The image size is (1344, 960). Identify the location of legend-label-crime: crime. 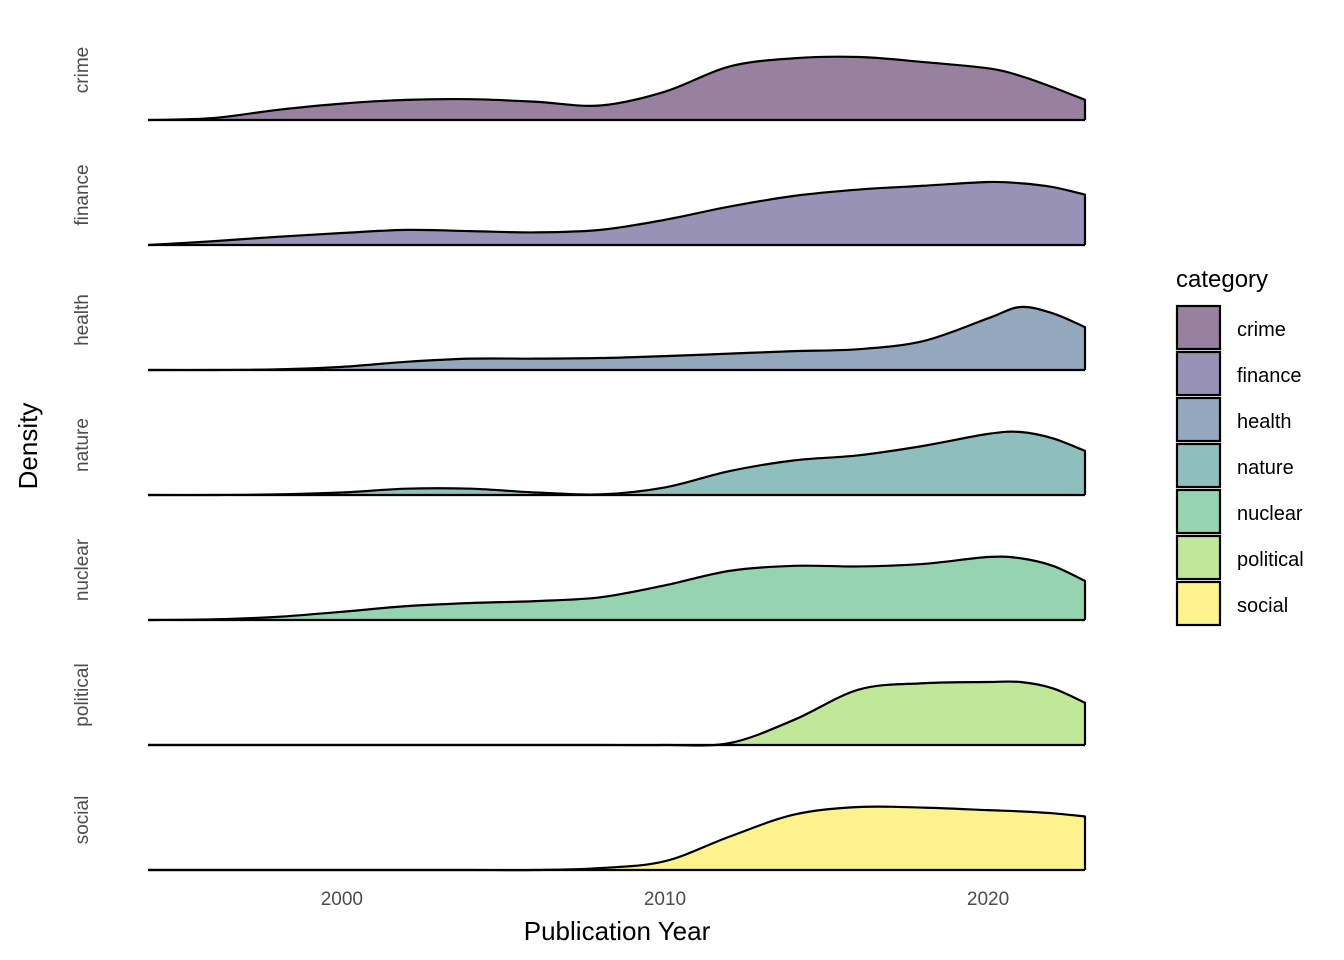
(1261, 330).